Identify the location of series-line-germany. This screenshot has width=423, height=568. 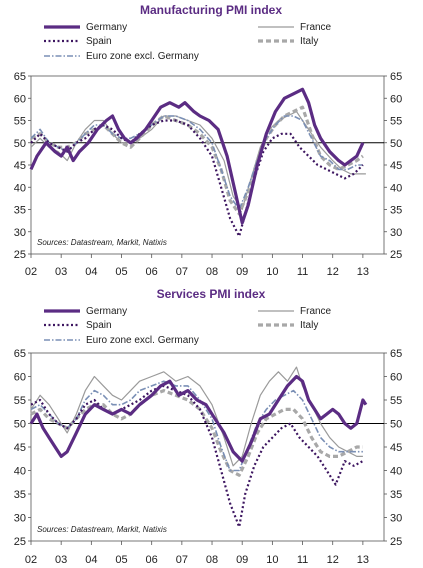
(198, 418).